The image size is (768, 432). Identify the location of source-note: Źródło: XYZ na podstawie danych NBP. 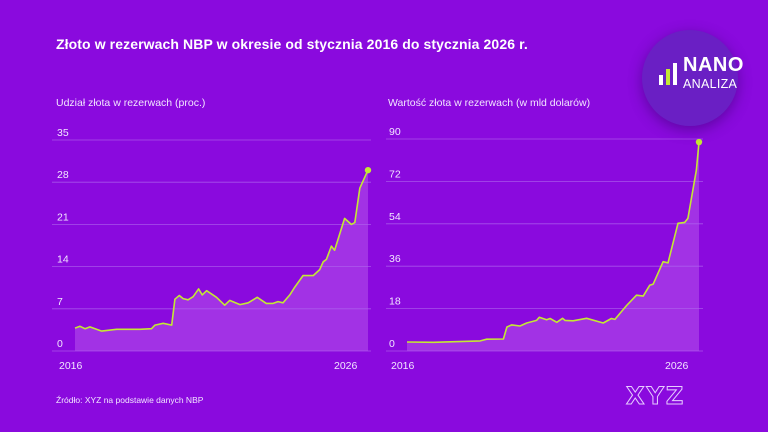
(130, 400).